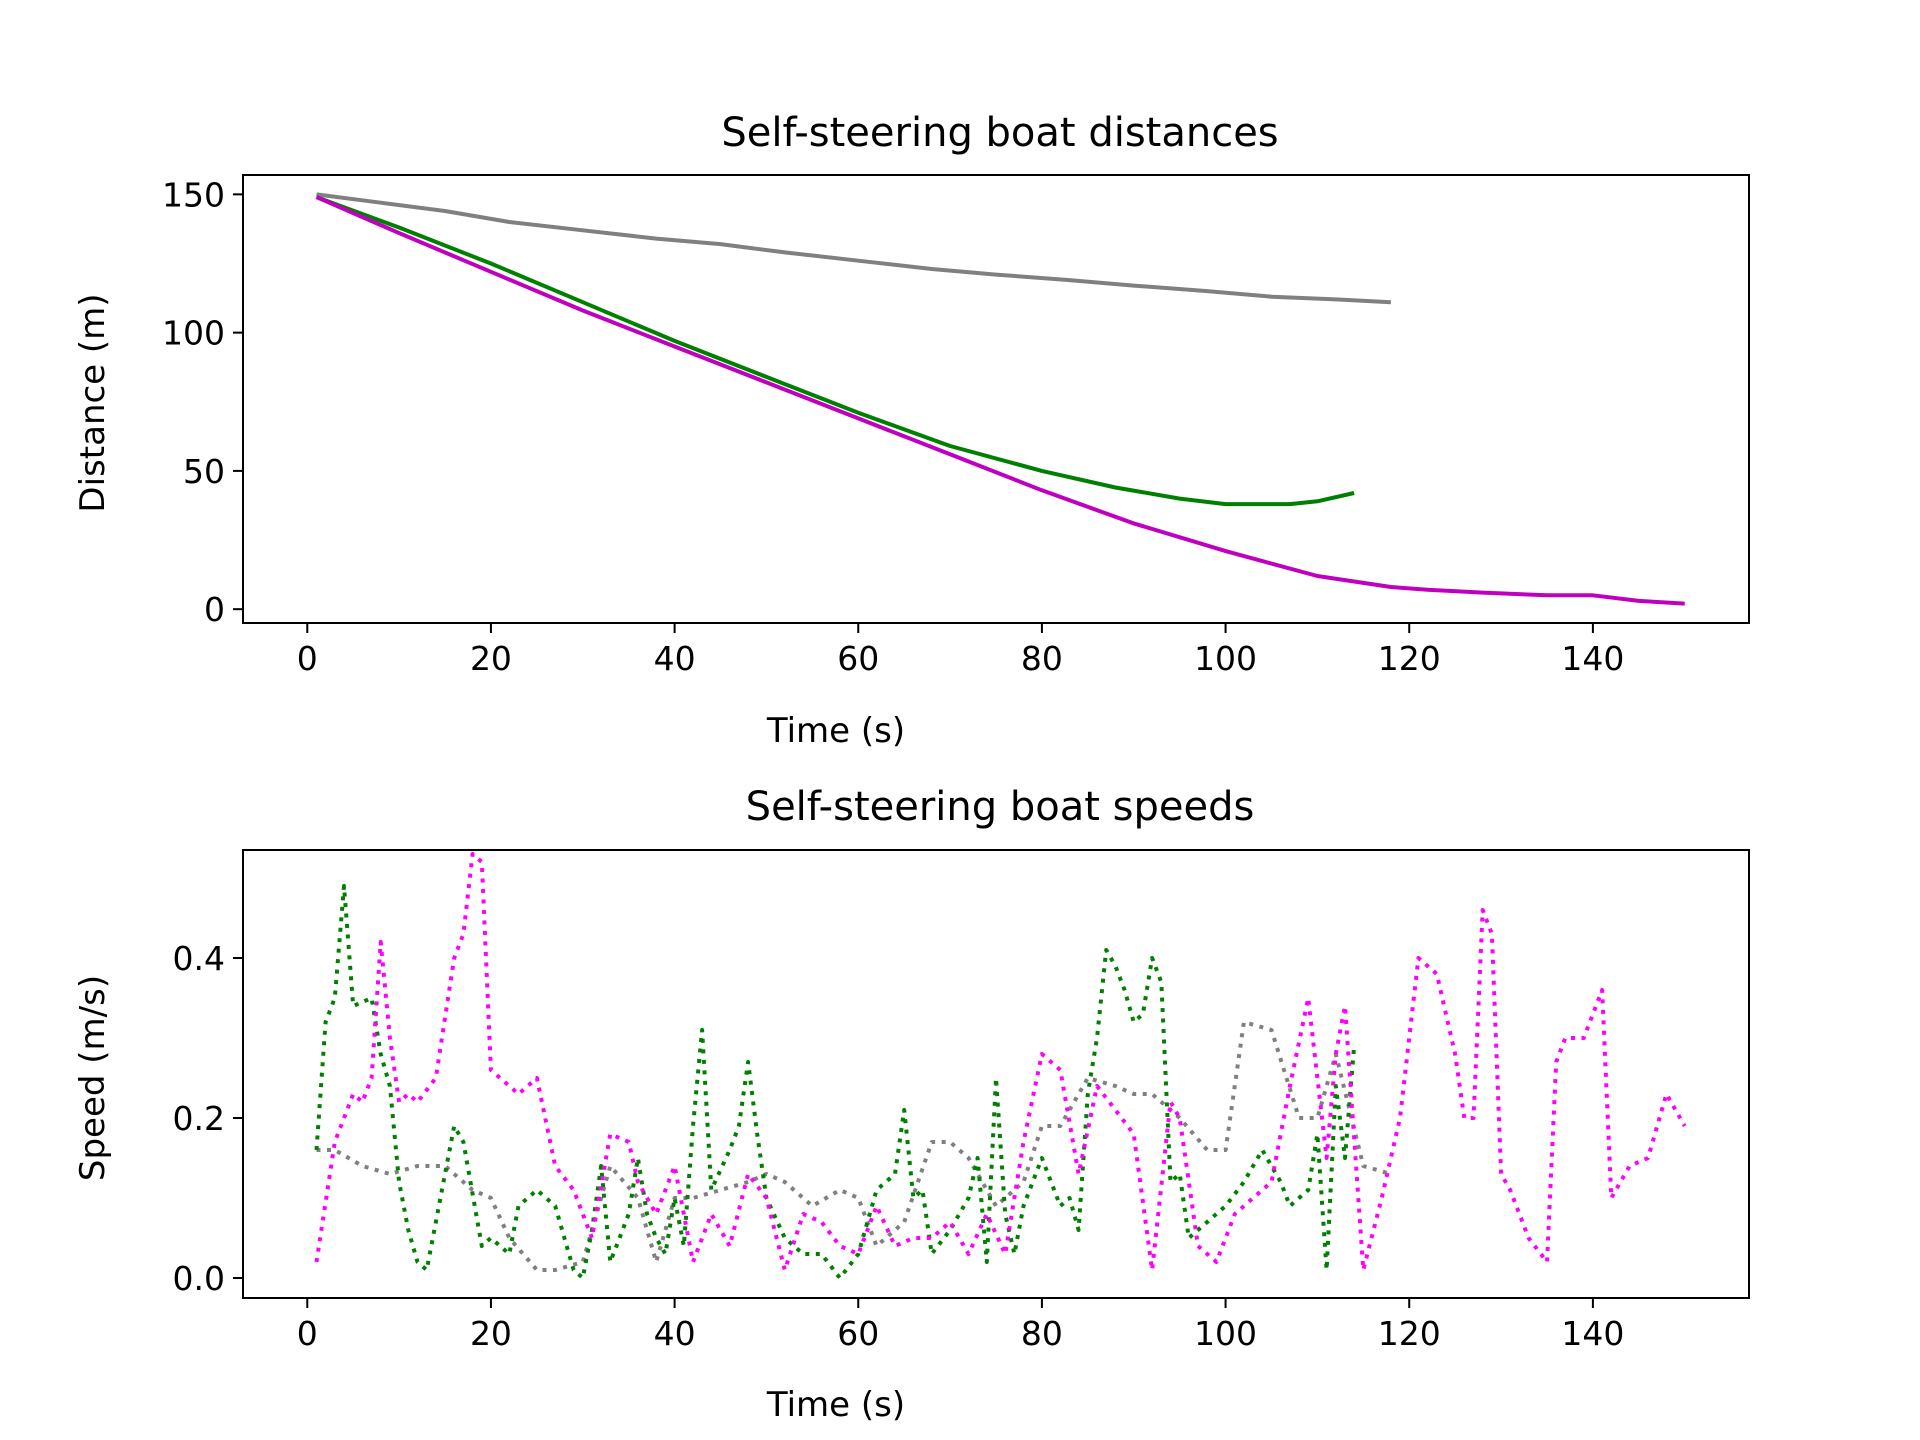  What do you see at coordinates (214, 609) in the screenshot?
I see `y-tick-label: 0` at bounding box center [214, 609].